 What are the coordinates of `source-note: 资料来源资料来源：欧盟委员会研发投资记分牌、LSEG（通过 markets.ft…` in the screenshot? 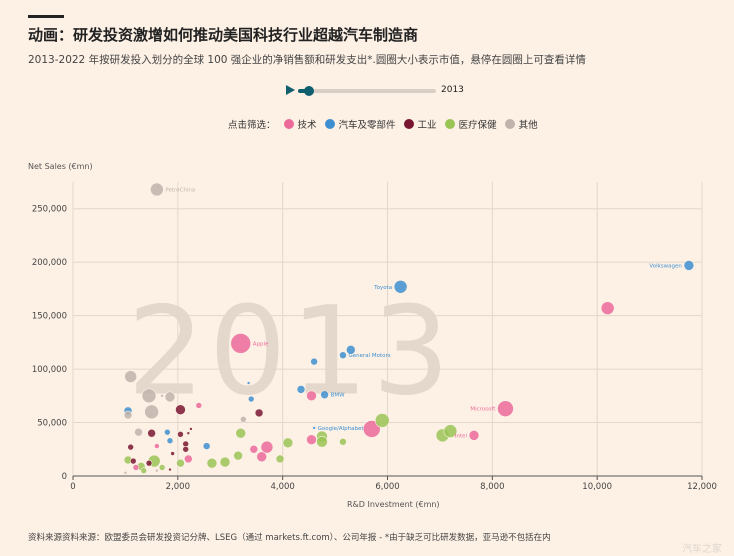 It's located at (289, 538).